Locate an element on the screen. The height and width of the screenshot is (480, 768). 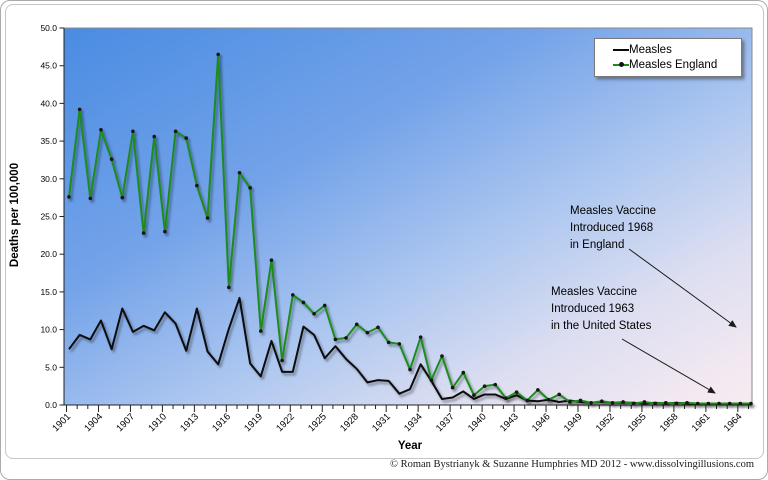
legend: Measles Measles England is located at coordinates (668, 57).